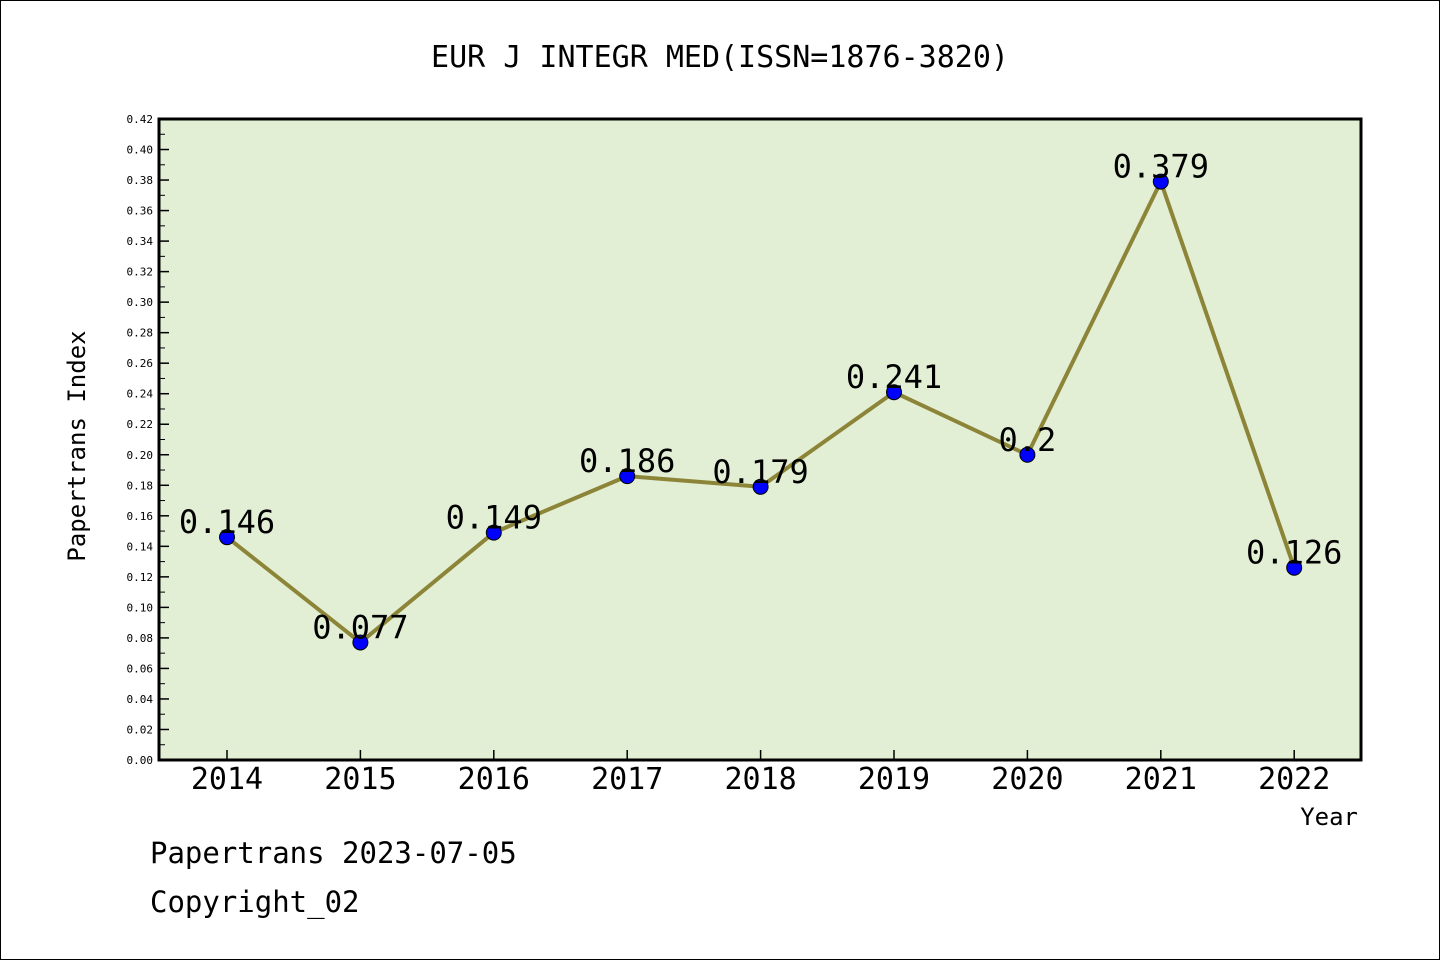 Image resolution: width=1440 pixels, height=960 pixels. What do you see at coordinates (760, 779) in the screenshot?
I see `x-tick-label: 2018` at bounding box center [760, 779].